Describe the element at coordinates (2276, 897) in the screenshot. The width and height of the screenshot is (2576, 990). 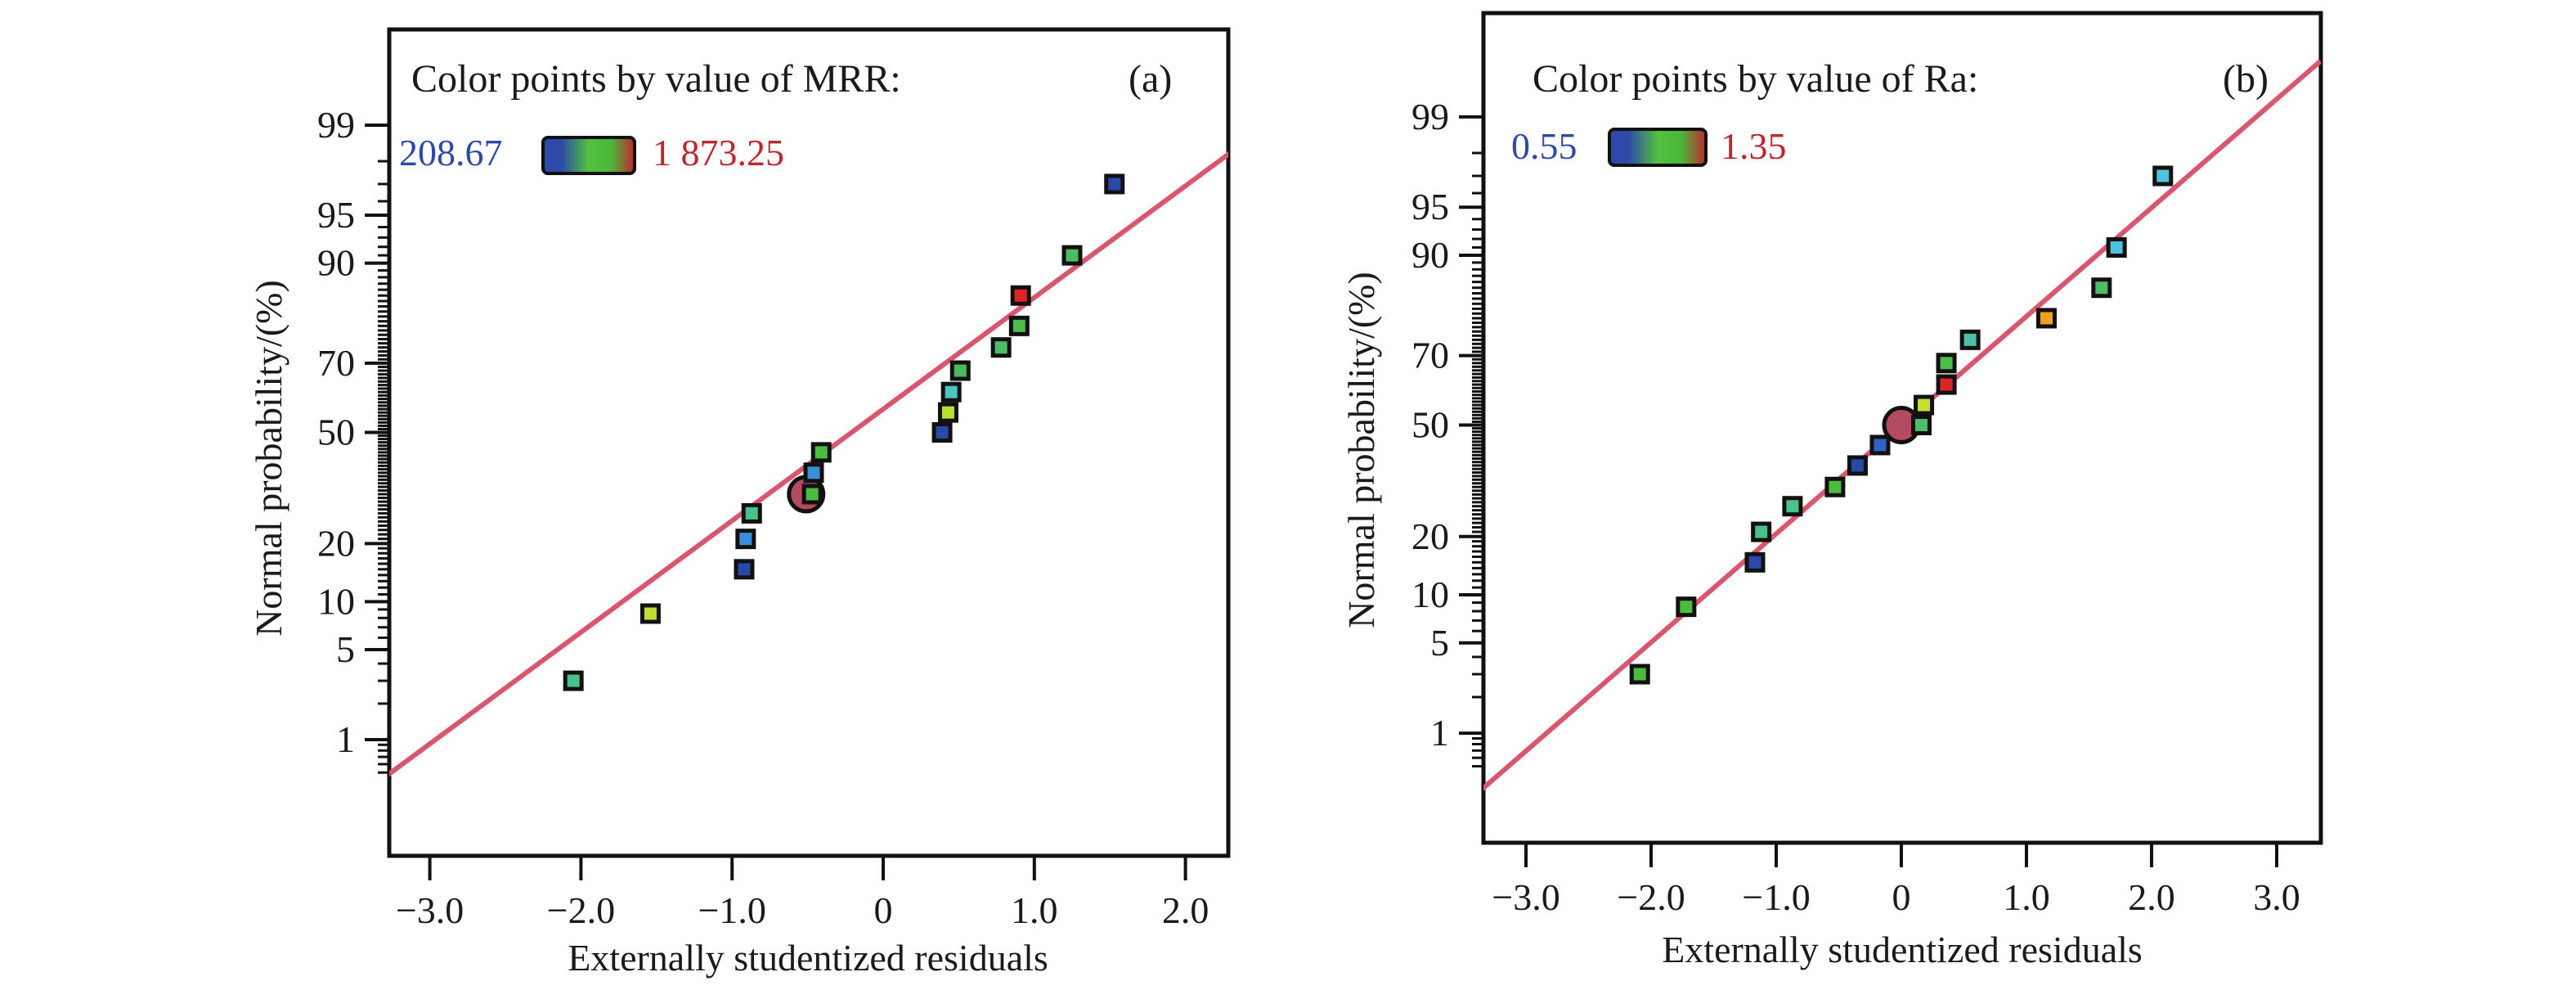
I see `x-tick-label: 3.0` at that location.